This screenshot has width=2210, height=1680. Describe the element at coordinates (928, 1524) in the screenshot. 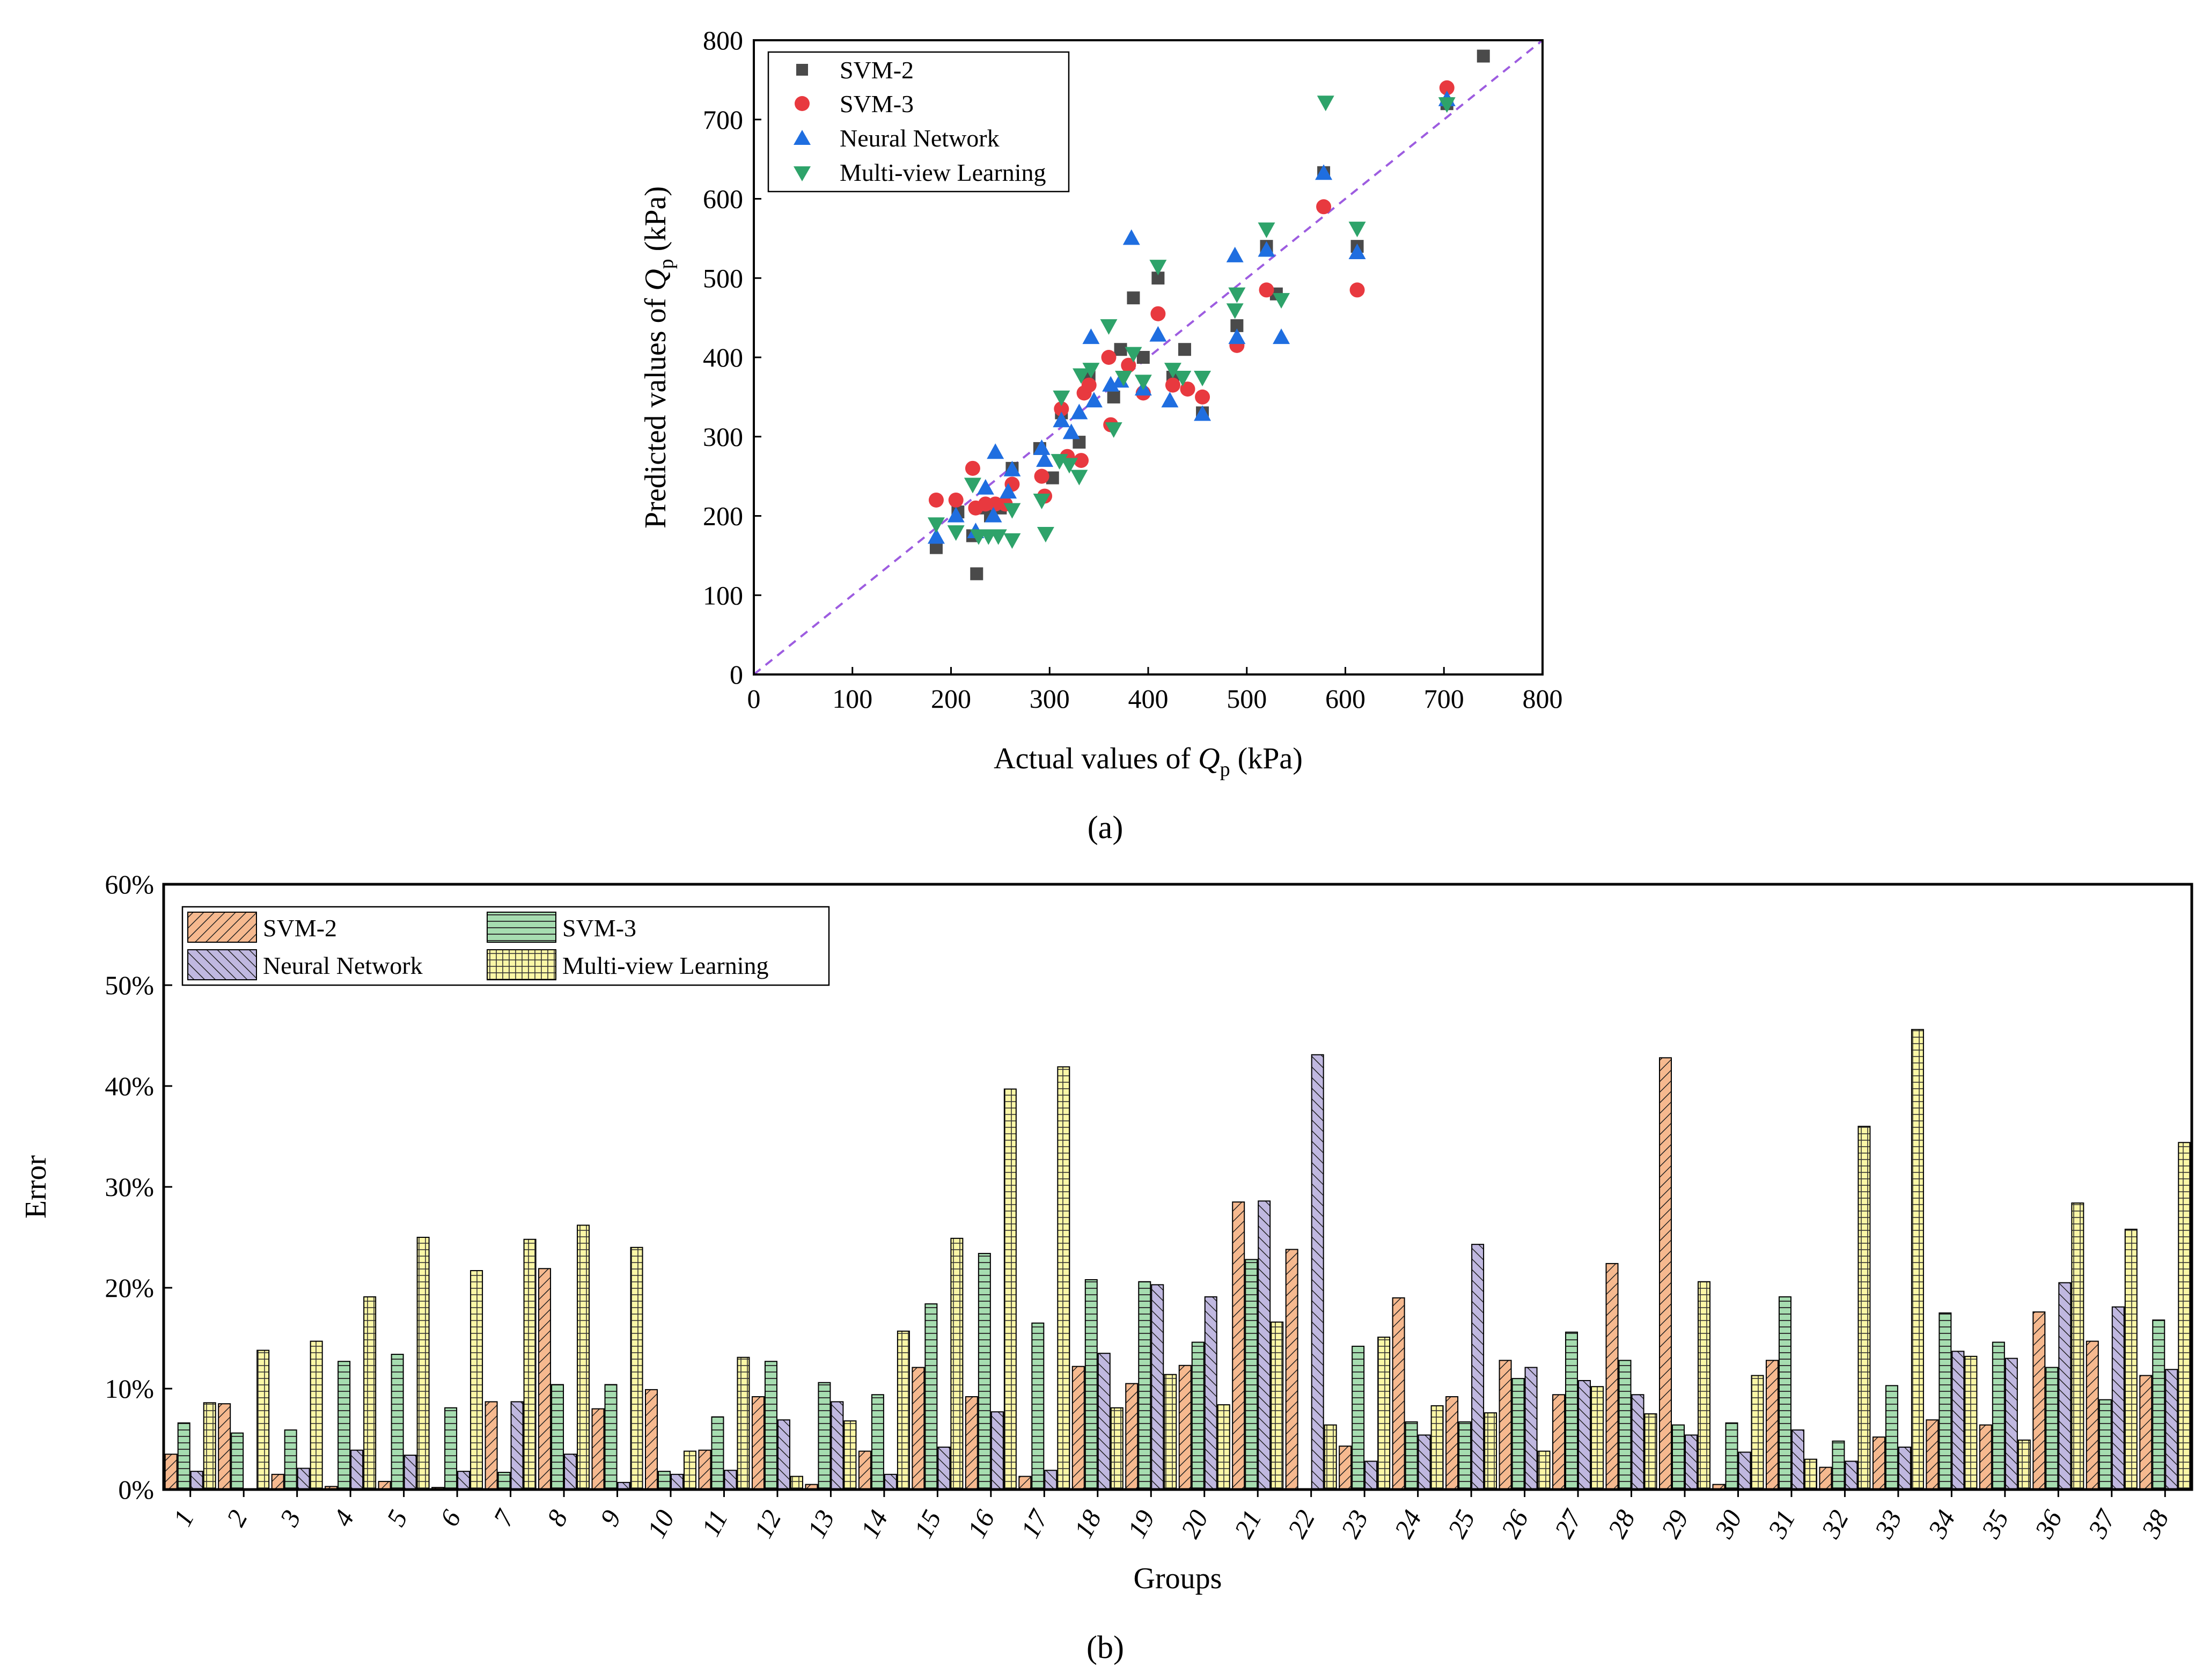

I see `bar-x-tick-label: 15` at that location.